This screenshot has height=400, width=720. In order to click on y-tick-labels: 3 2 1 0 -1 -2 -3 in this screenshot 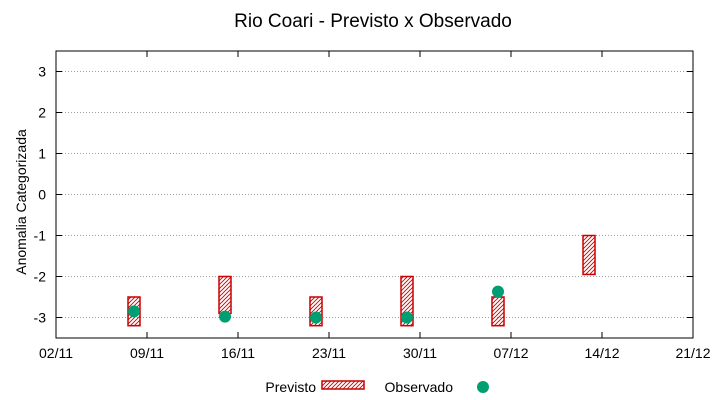, I will do `click(40, 195)`.